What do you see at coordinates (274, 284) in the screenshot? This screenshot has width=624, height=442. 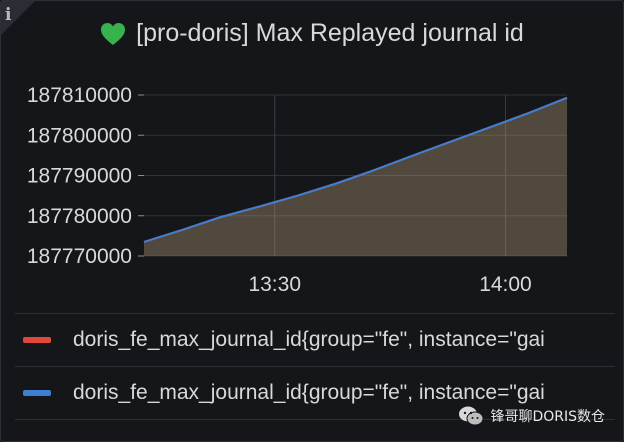 I see `x-tick-label: 13:30` at bounding box center [274, 284].